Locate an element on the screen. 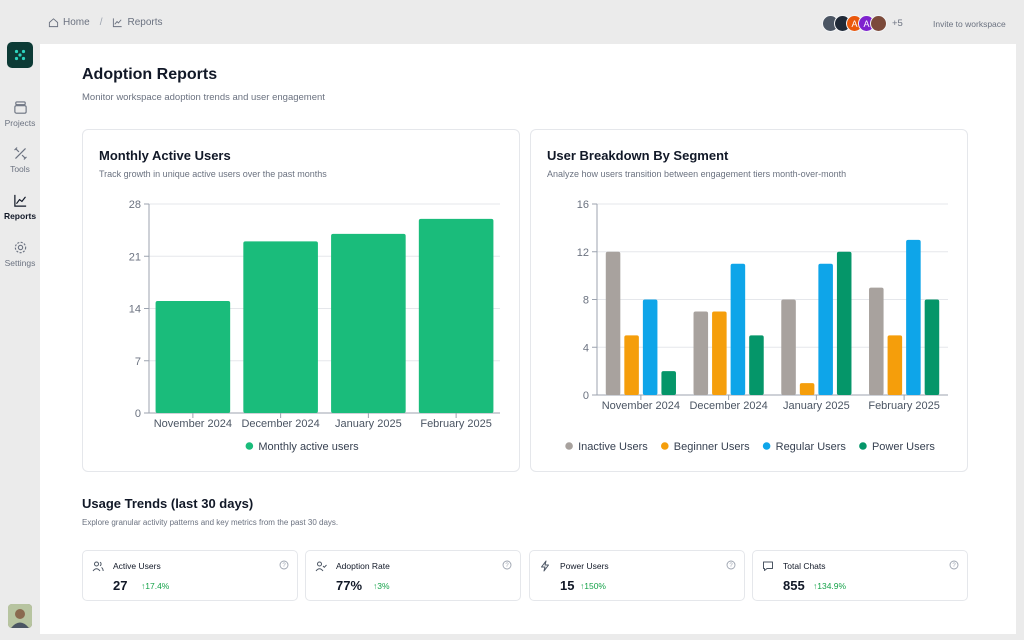 The width and height of the screenshot is (1024, 640). legend-label: Power Users is located at coordinates (903, 447).